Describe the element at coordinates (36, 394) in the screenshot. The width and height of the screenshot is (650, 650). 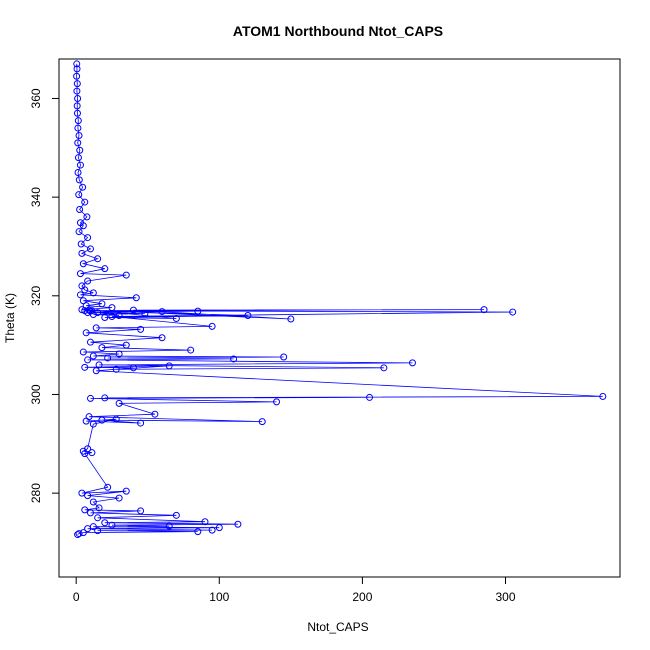
I see `y-tick-label: 300` at that location.